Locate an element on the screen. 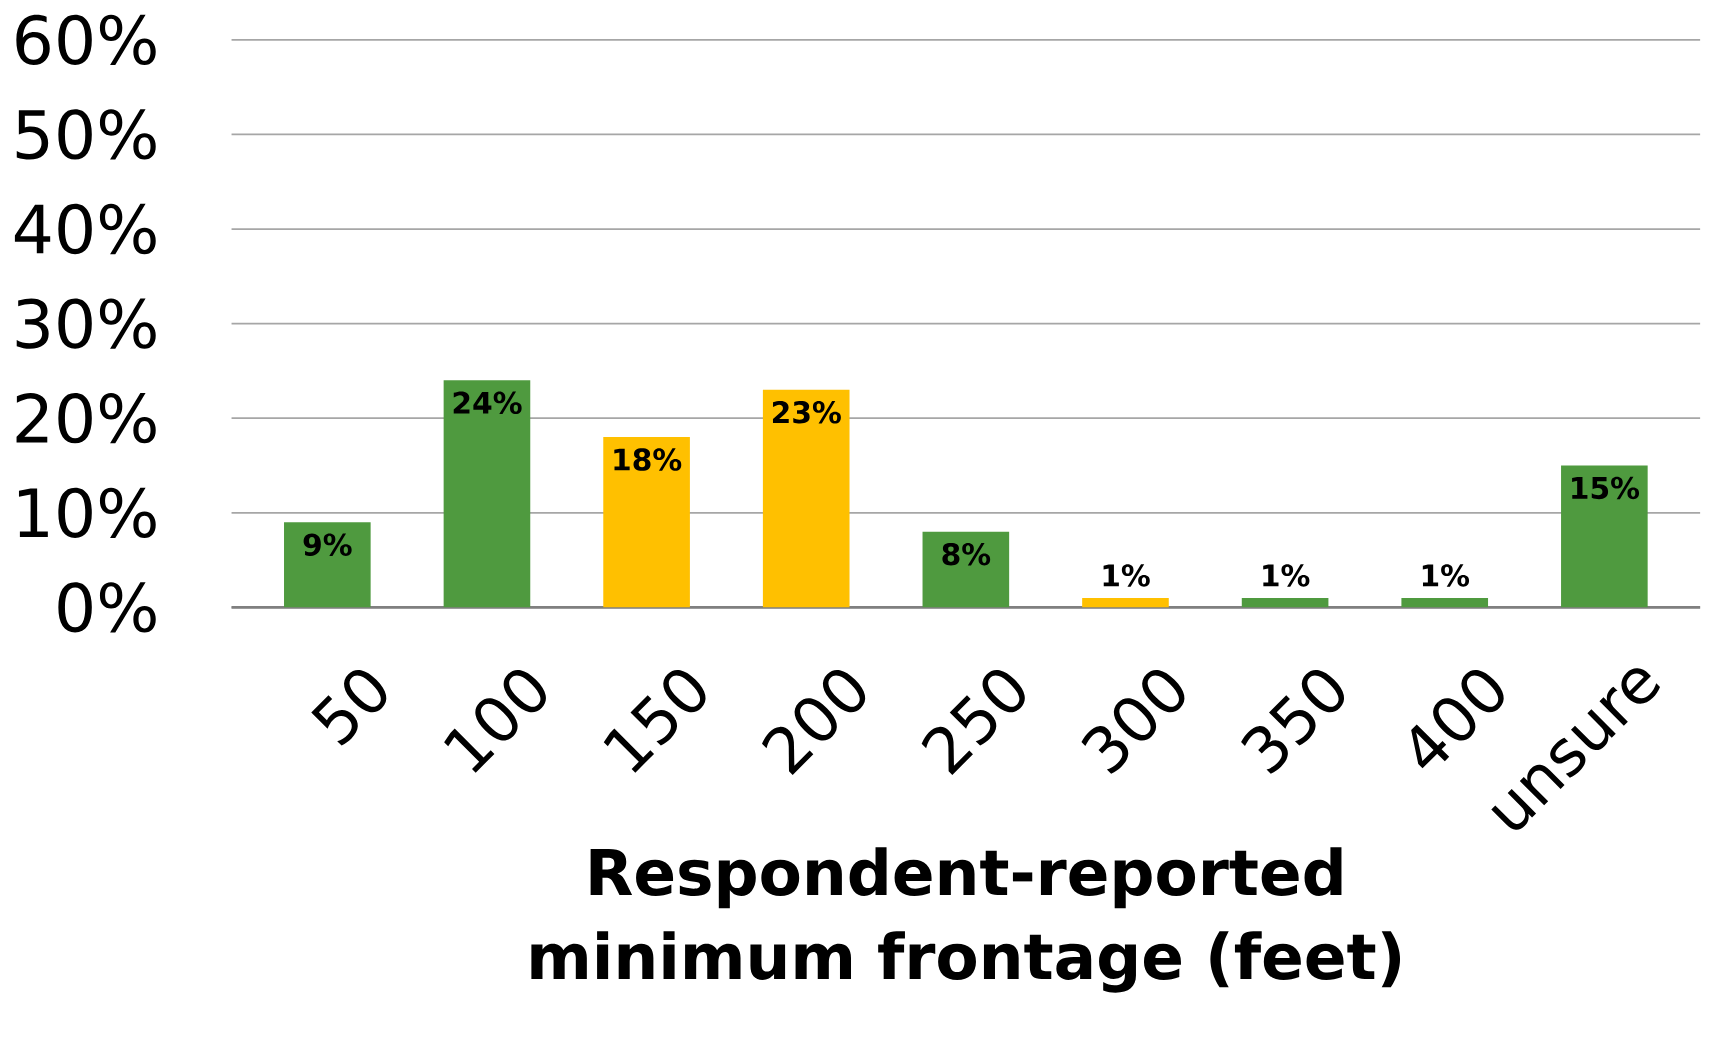 The width and height of the screenshot is (1730, 1051). x-tick-label: 150 is located at coordinates (654, 721).